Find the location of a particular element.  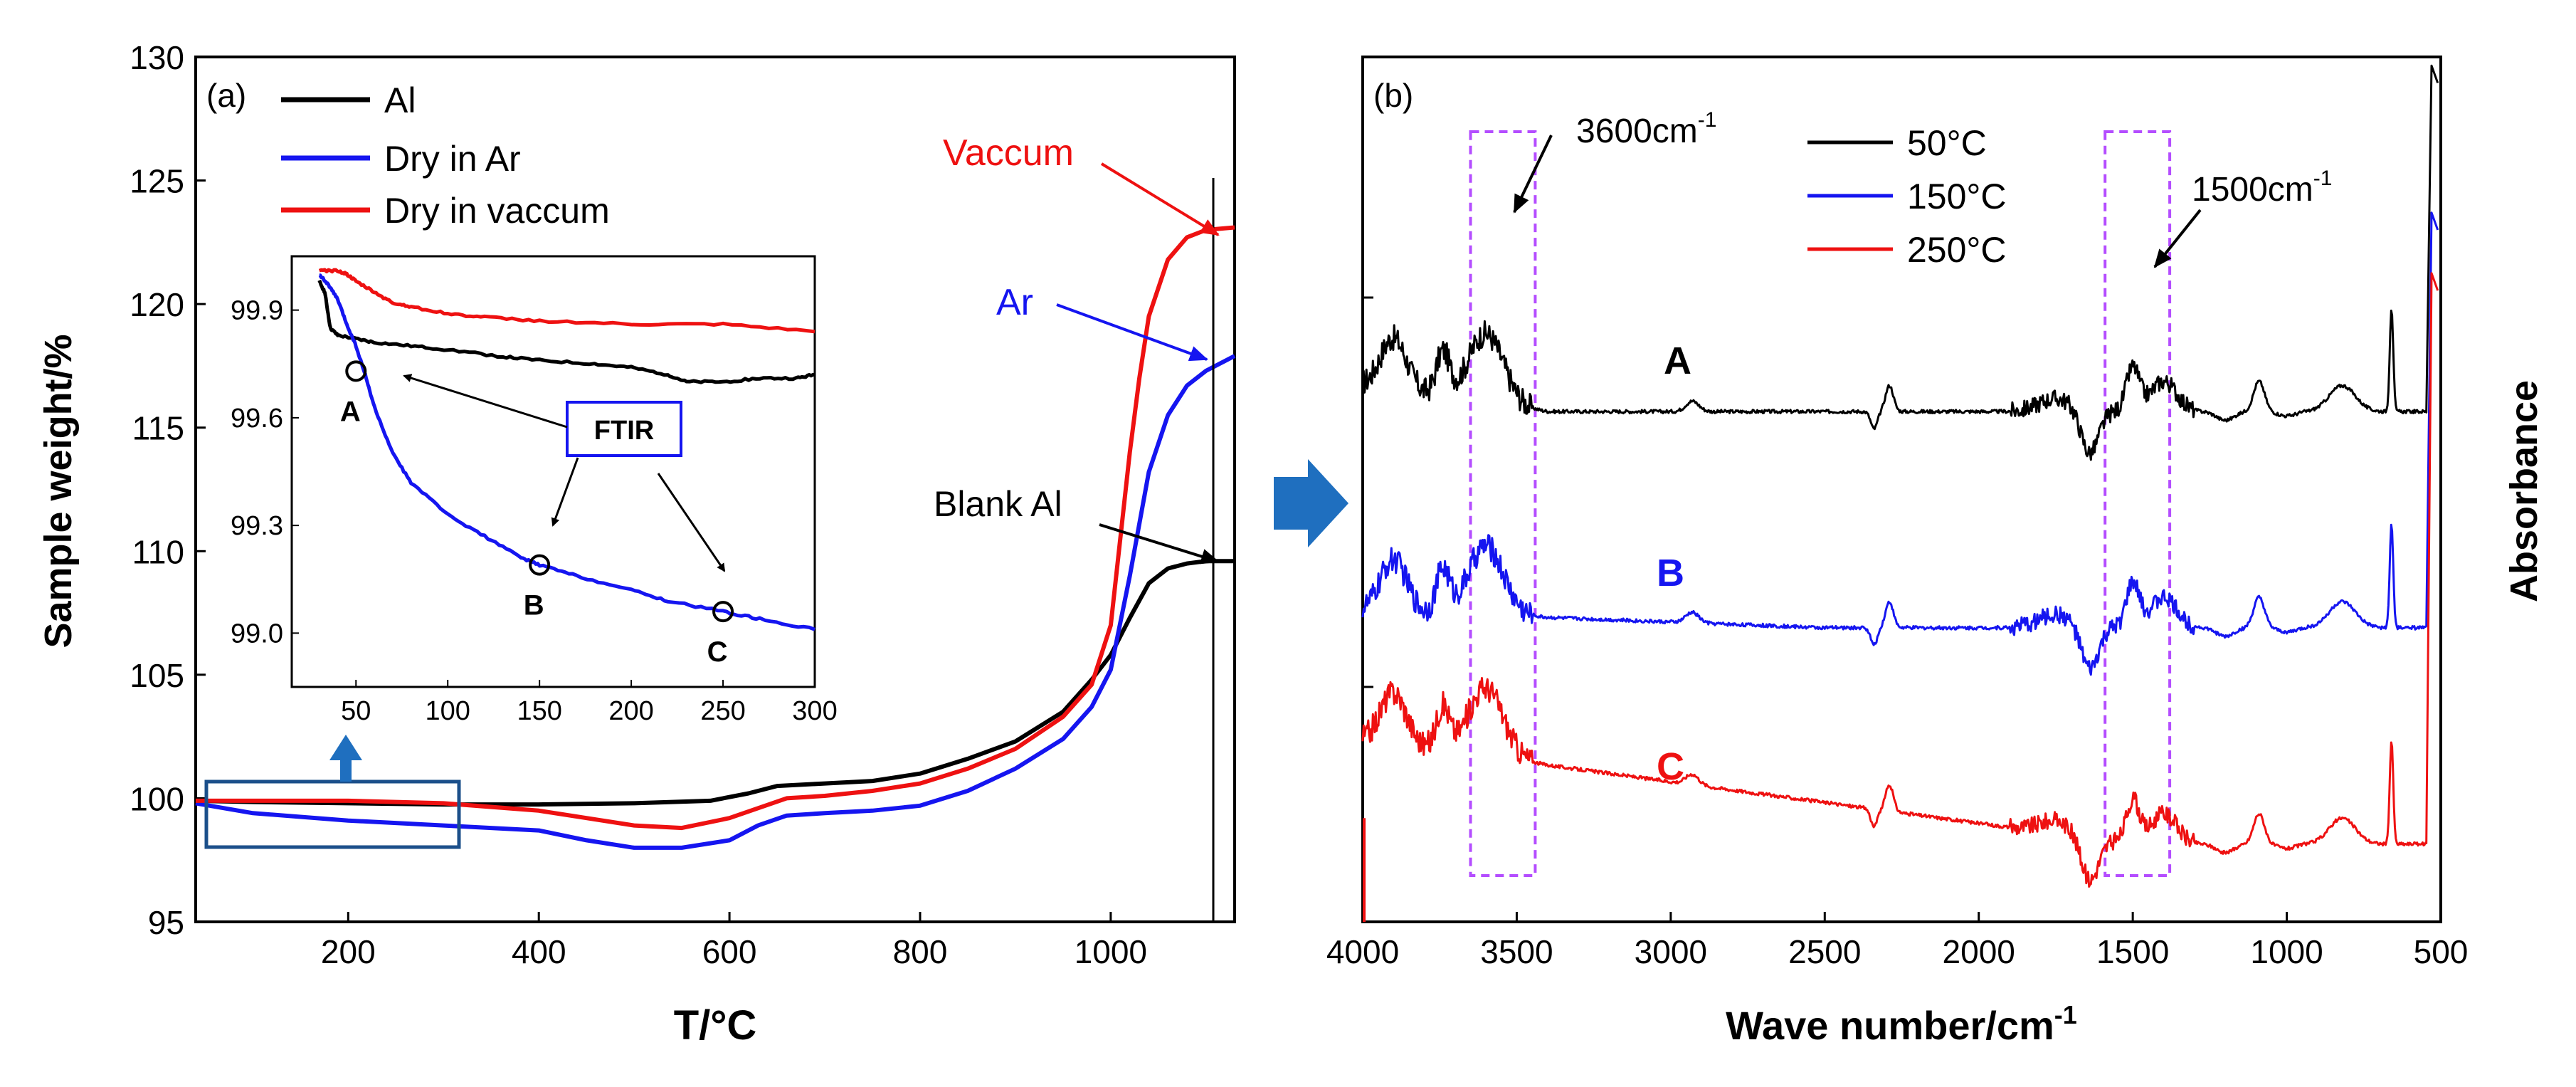

ftir-callout-label: FTIR is located at coordinates (624, 431).